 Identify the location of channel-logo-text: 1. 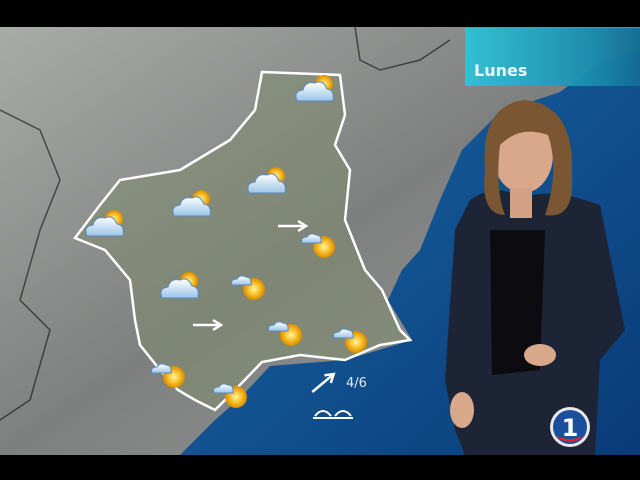
(570, 428).